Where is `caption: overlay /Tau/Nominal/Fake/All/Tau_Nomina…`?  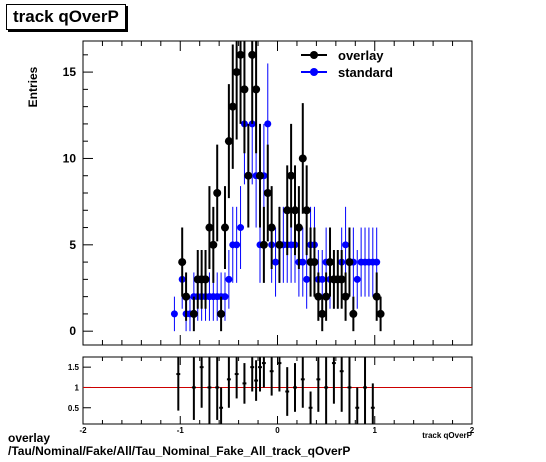 caption: overlay /Tau/Nominal/Fake/All/Tau_Nomina… is located at coordinates (179, 445).